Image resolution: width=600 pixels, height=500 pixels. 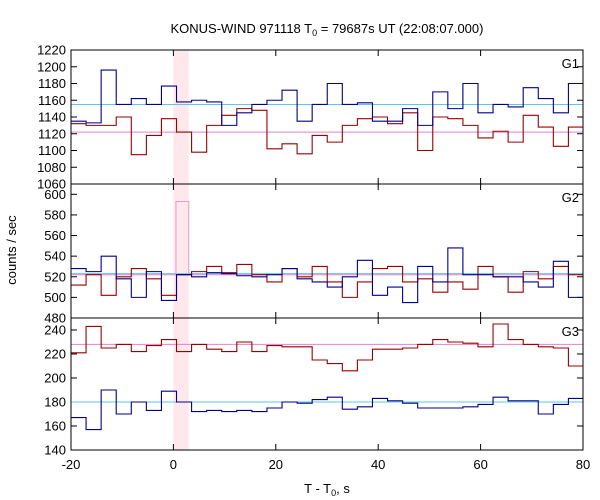 What do you see at coordinates (378, 464) in the screenshot?
I see `x-tick-label: 40` at bounding box center [378, 464].